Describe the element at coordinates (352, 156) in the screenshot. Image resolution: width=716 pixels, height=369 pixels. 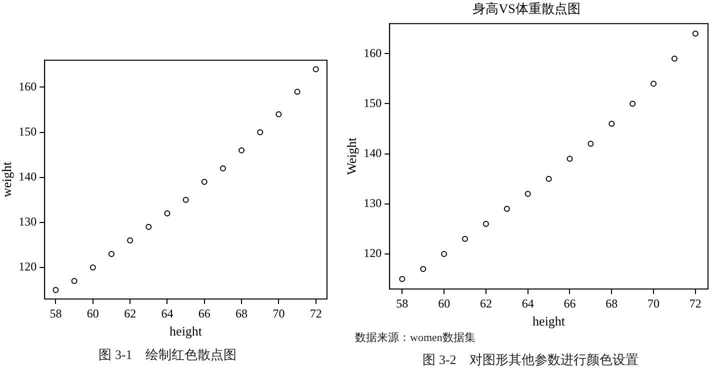
I see `y-axis-title: Weight` at that location.